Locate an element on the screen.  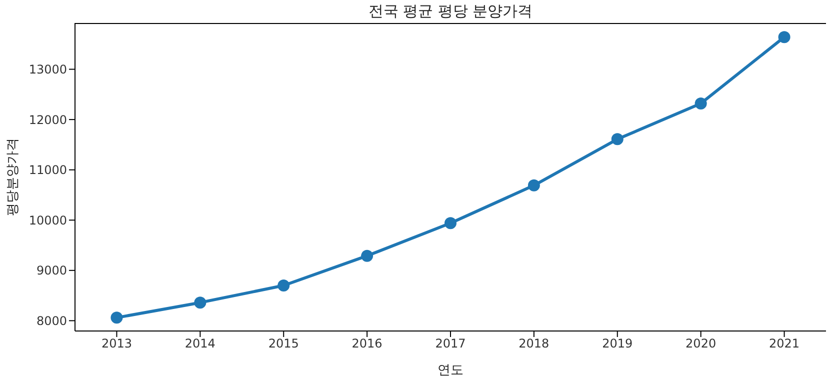
y-tick-label: 12000 is located at coordinates (47, 119).